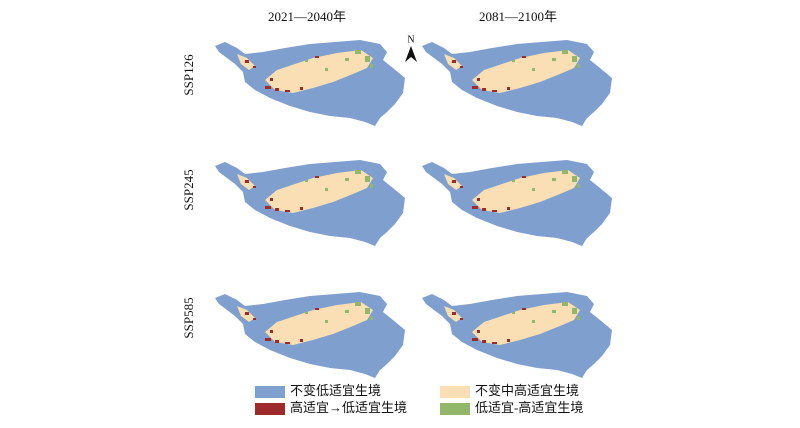 The width and height of the screenshot is (800, 428). I want to click on north-label: N, so click(410, 39).